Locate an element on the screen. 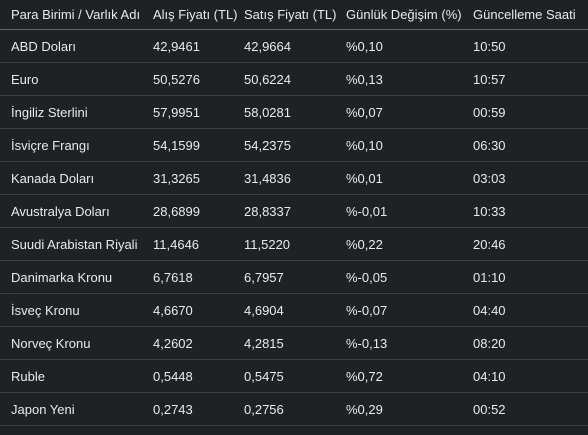 The image size is (588, 435). daily-change: %0,01 is located at coordinates (364, 178).